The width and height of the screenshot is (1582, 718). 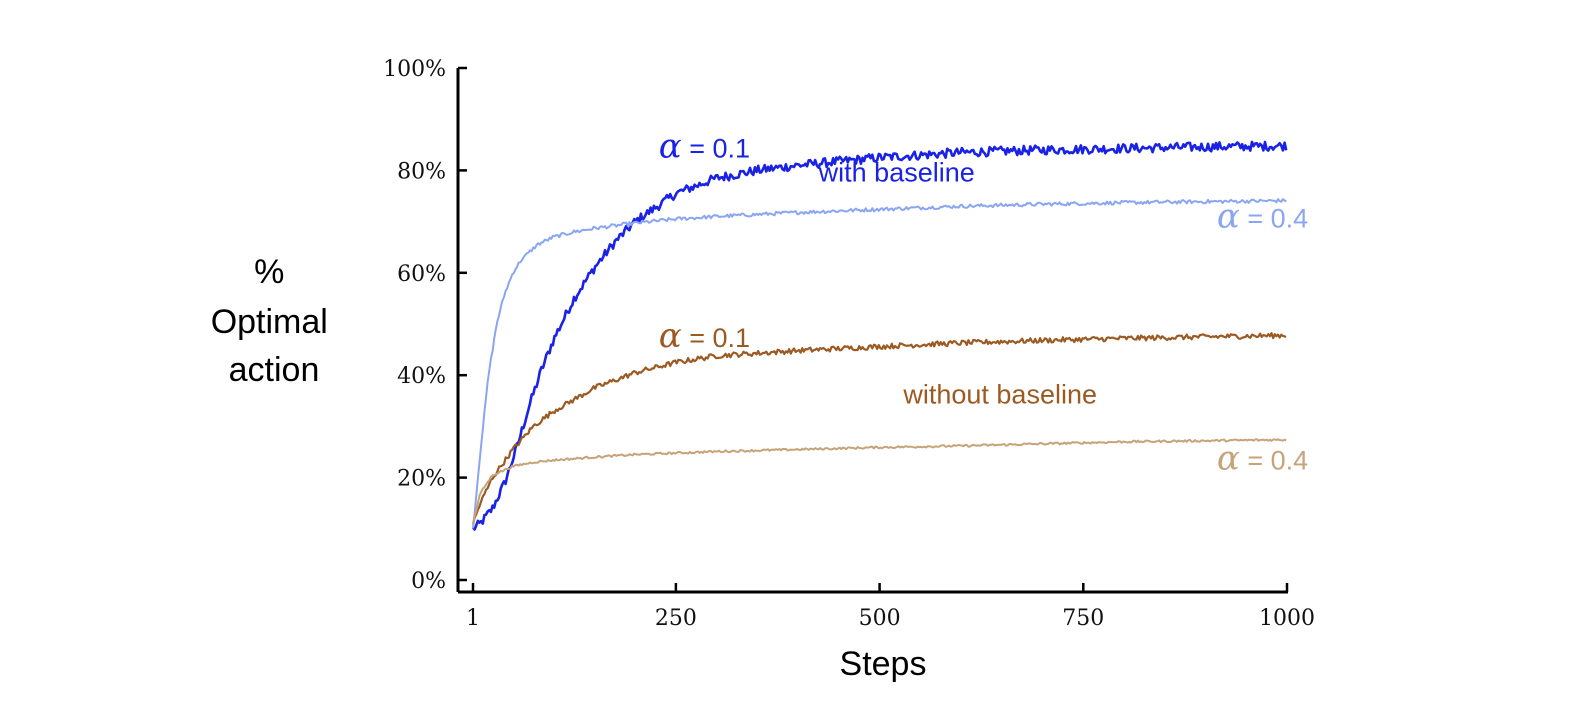 What do you see at coordinates (879, 481) in the screenshot?
I see `series-line-wob04` at bounding box center [879, 481].